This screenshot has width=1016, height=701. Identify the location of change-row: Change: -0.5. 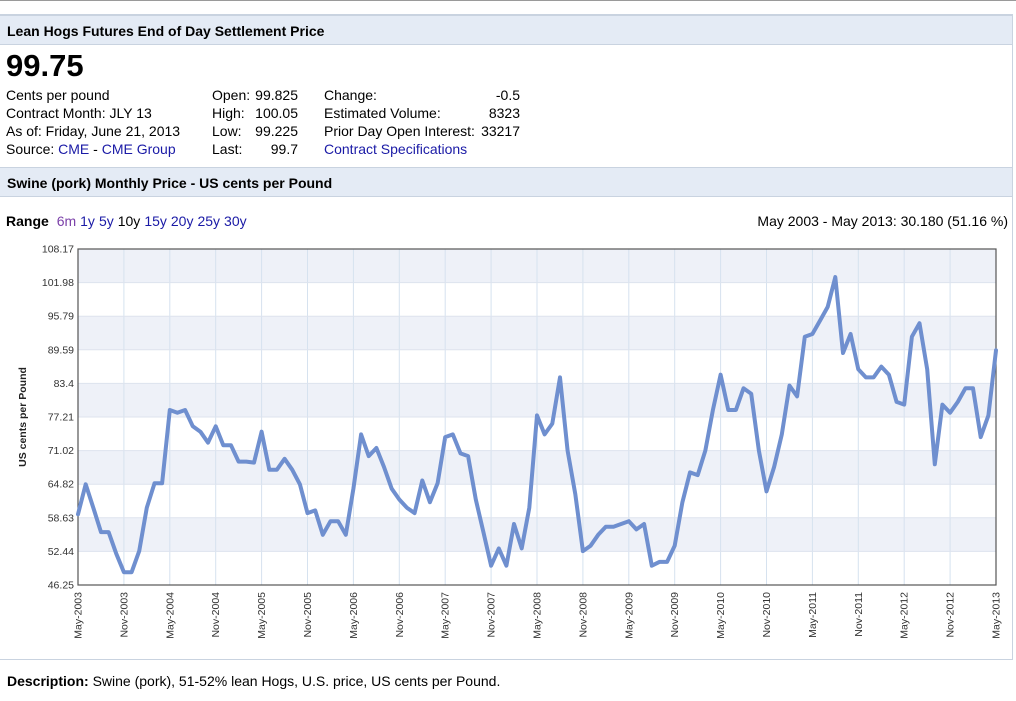
(422, 95).